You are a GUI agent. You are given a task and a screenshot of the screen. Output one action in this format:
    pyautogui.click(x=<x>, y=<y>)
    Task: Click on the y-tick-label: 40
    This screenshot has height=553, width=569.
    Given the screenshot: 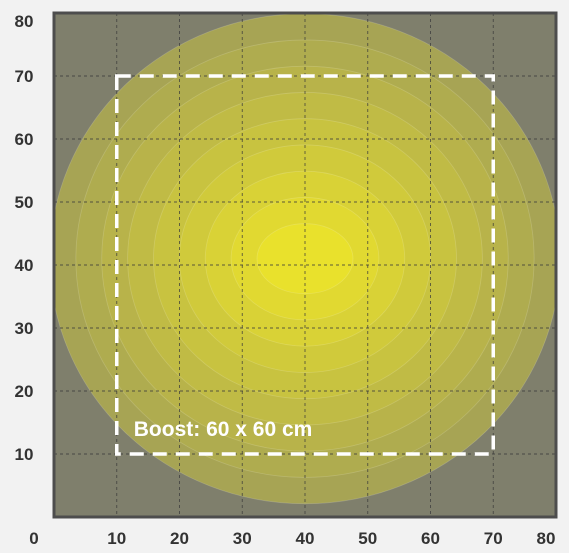 What is the action you would take?
    pyautogui.click(x=24, y=265)
    